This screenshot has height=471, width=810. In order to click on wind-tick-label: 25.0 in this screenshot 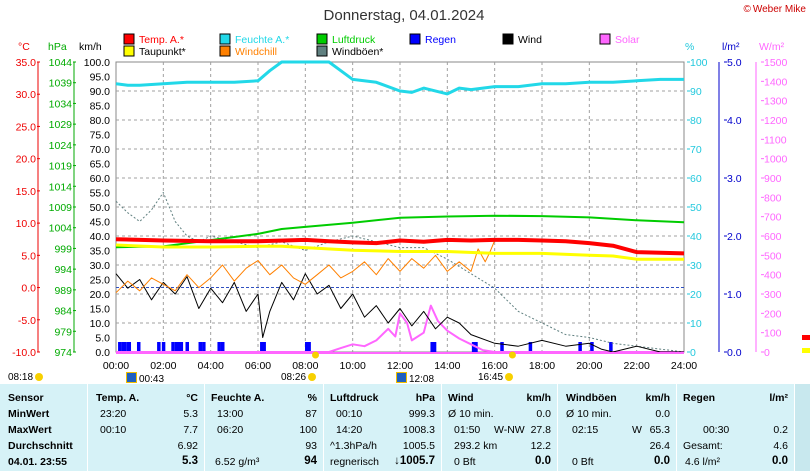, I will do `click(100, 281)`.